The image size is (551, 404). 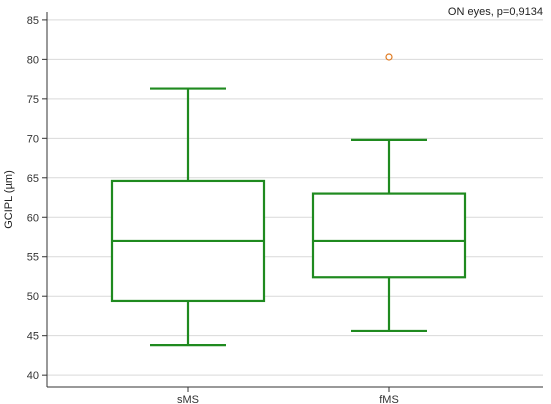 I want to click on x-tick-label: fMS, so click(x=389, y=399).